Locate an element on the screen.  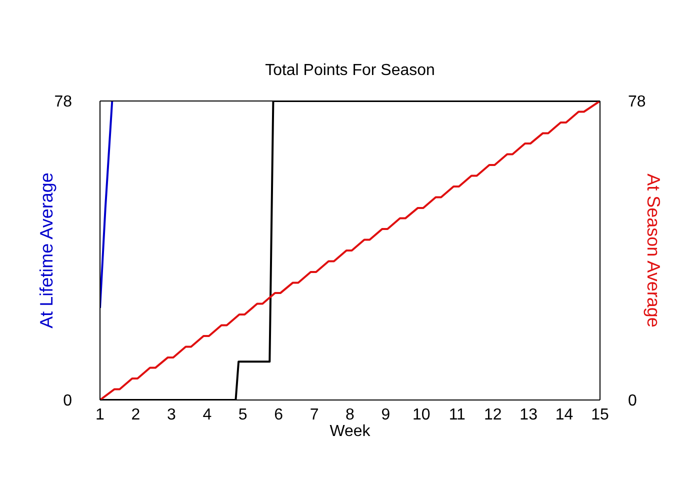
x-tick-label: 15 is located at coordinates (600, 415).